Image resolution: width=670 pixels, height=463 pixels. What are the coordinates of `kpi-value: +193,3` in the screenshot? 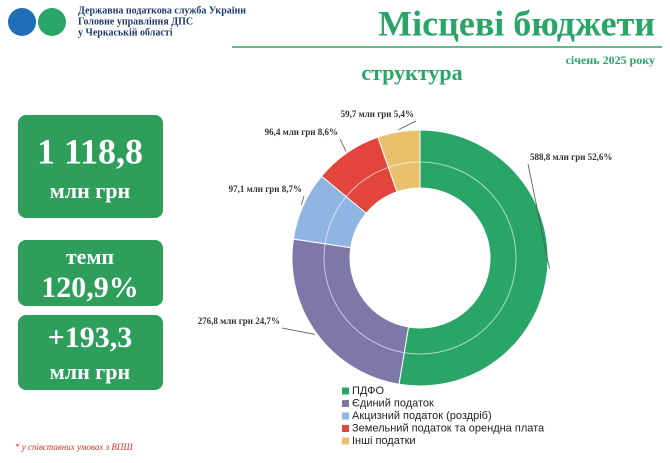 It's located at (90, 337).